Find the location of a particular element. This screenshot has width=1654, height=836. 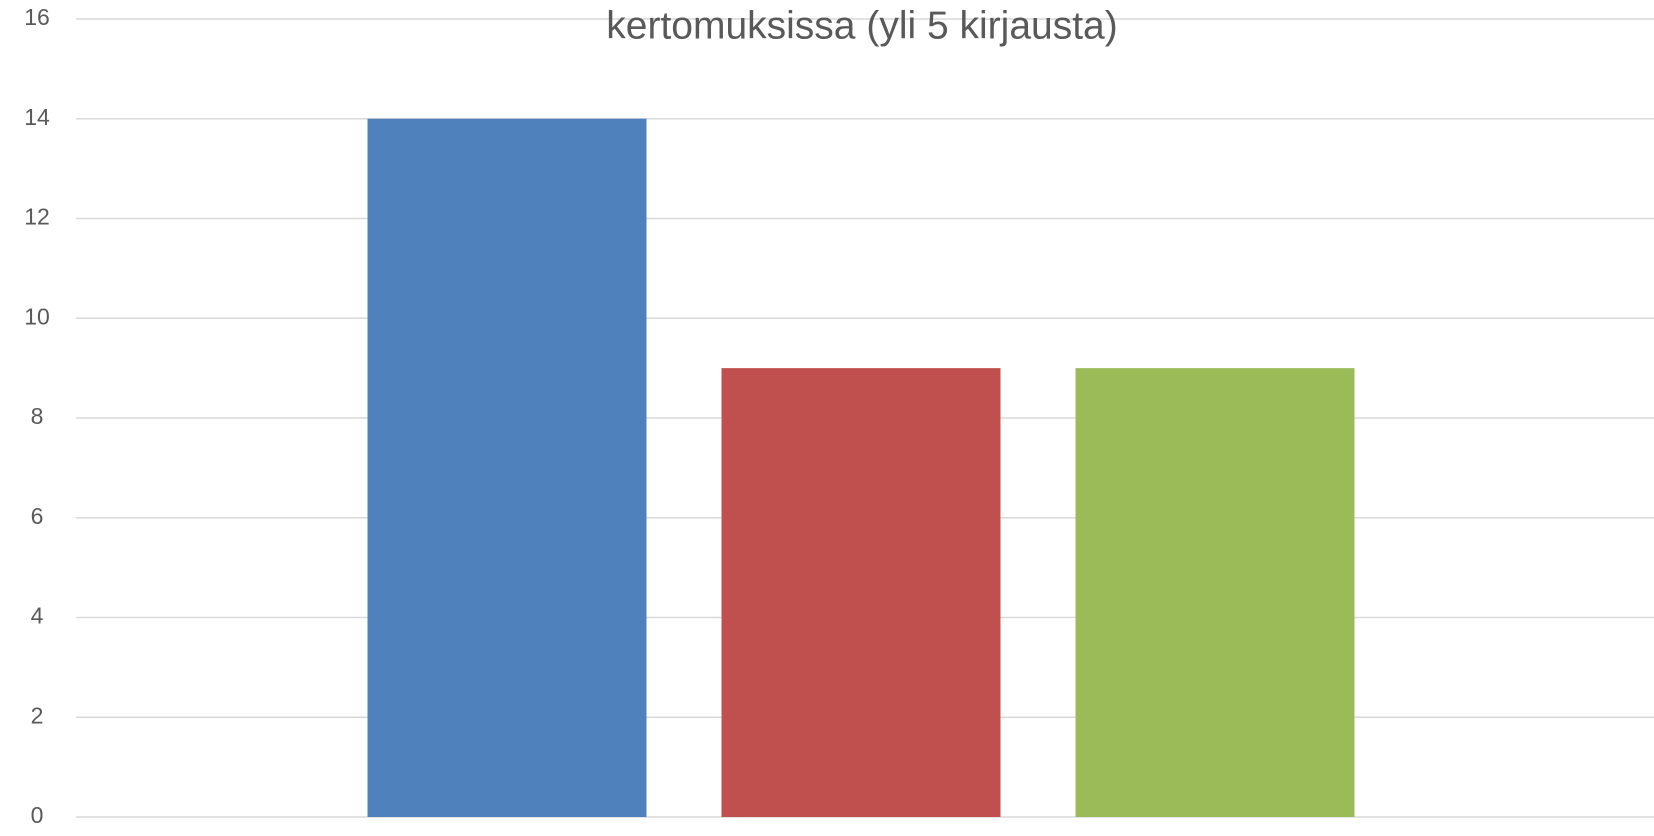

y-tick-label: 8 is located at coordinates (37, 416).